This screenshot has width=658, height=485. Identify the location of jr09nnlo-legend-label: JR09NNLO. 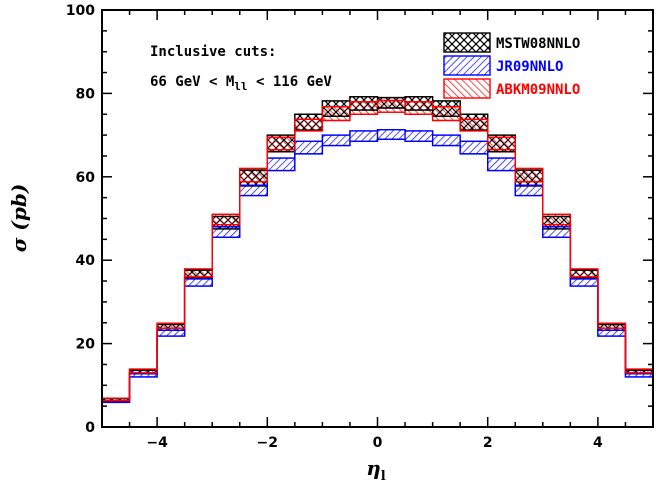
(529, 67).